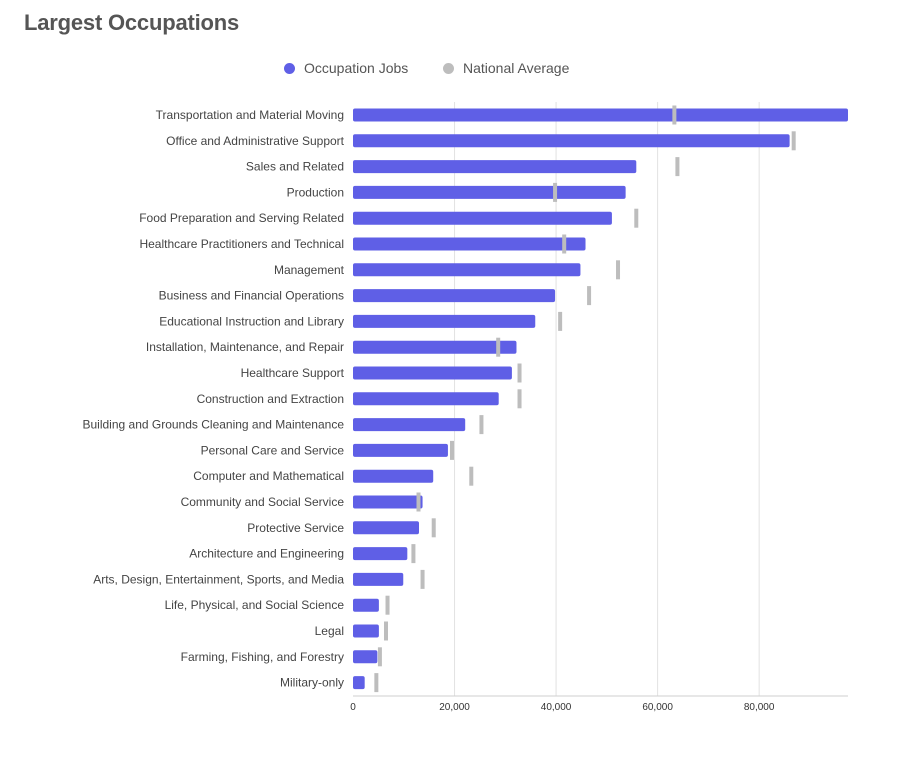 Image resolution: width=898 pixels, height=759 pixels. What do you see at coordinates (516, 68) in the screenshot?
I see `legend-label: National Average` at bounding box center [516, 68].